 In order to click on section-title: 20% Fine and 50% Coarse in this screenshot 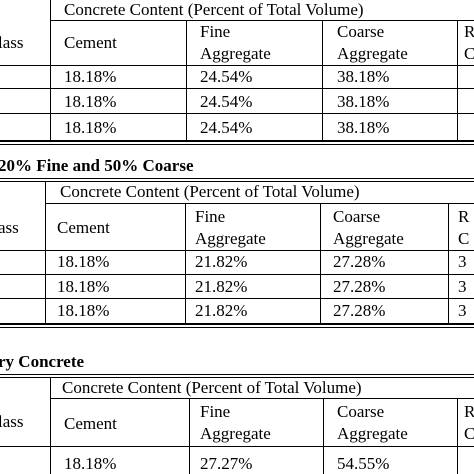, I will do `click(97, 165)`.